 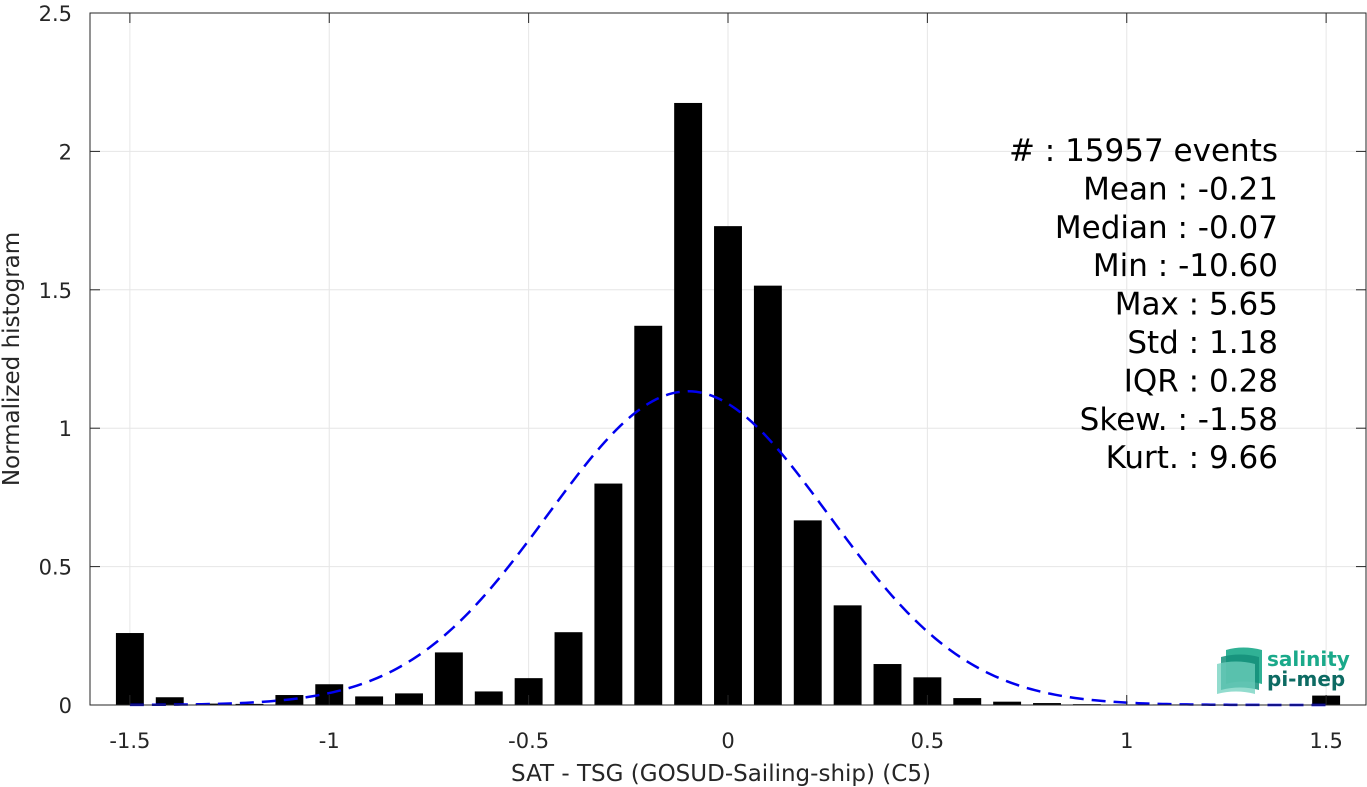 What do you see at coordinates (1126, 741) in the screenshot?
I see `x-tick-label: 1` at bounding box center [1126, 741].